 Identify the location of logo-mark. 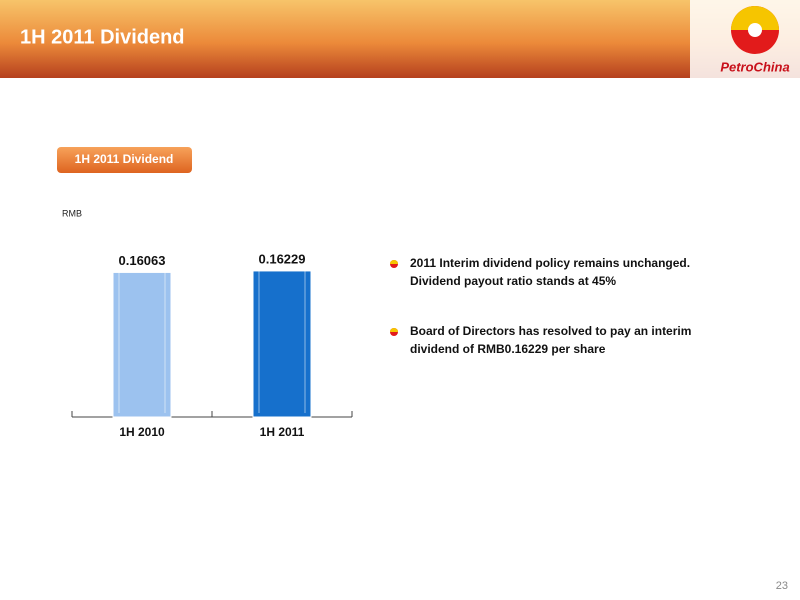
(755, 30).